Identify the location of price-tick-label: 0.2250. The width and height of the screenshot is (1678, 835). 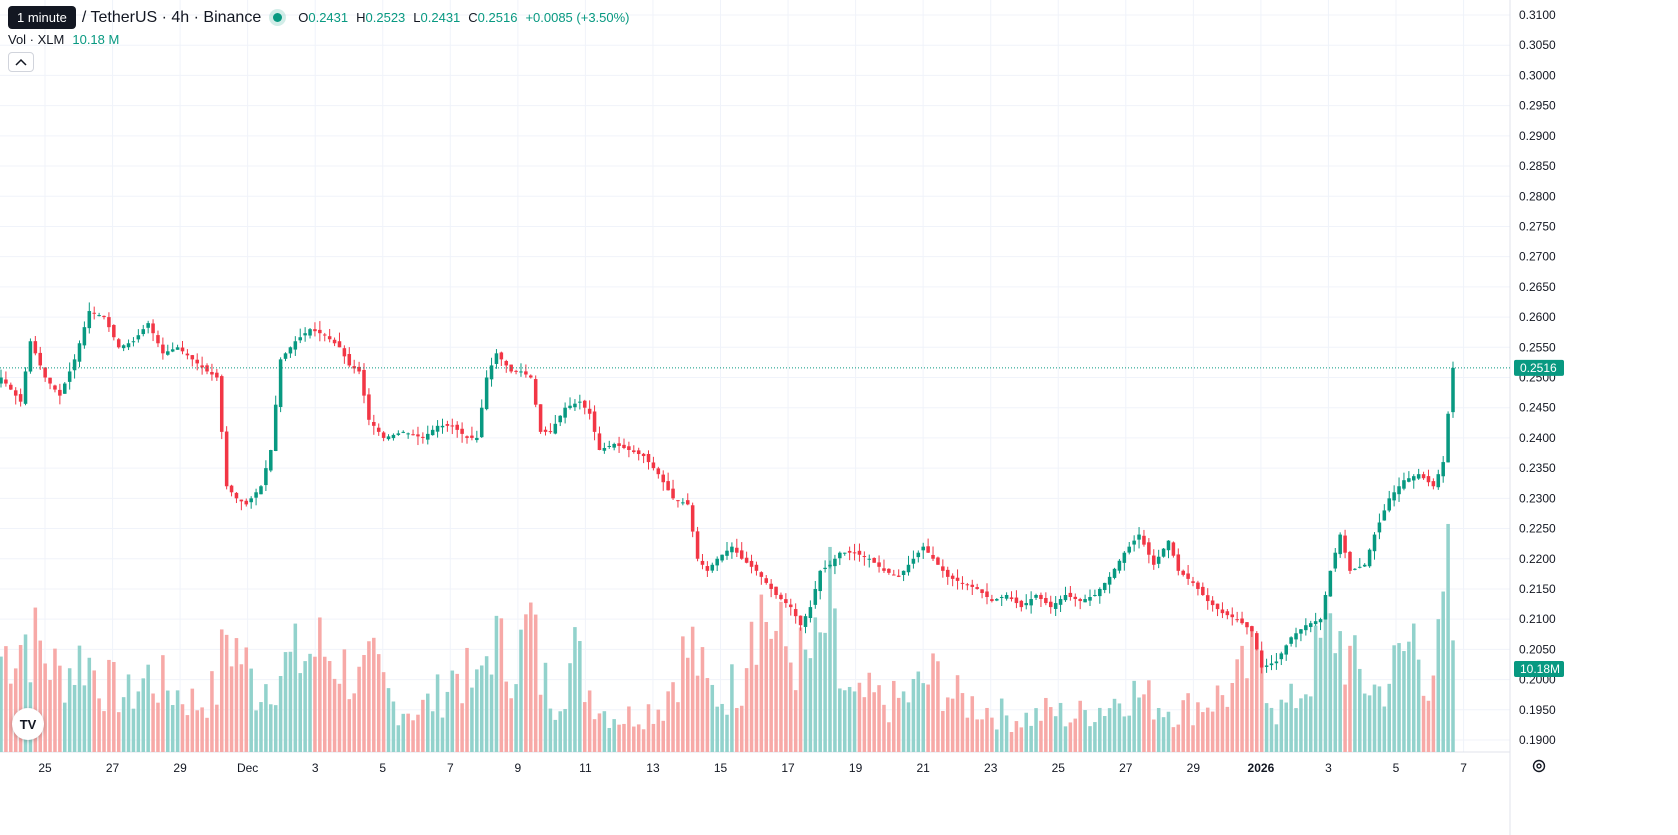
(1537, 529).